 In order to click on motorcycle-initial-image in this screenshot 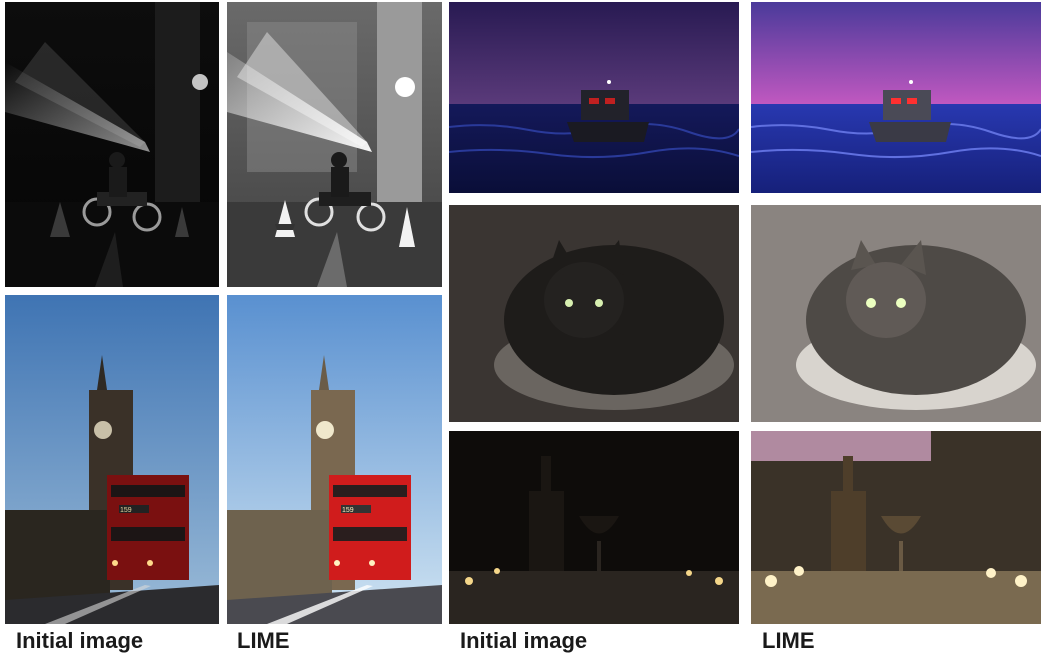, I will do `click(112, 144)`.